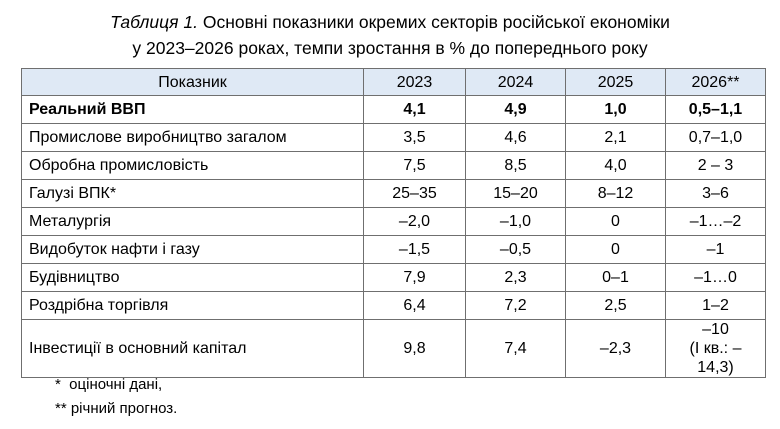  What do you see at coordinates (615, 137) in the screenshot?
I see `cell-value: 2,1` at bounding box center [615, 137].